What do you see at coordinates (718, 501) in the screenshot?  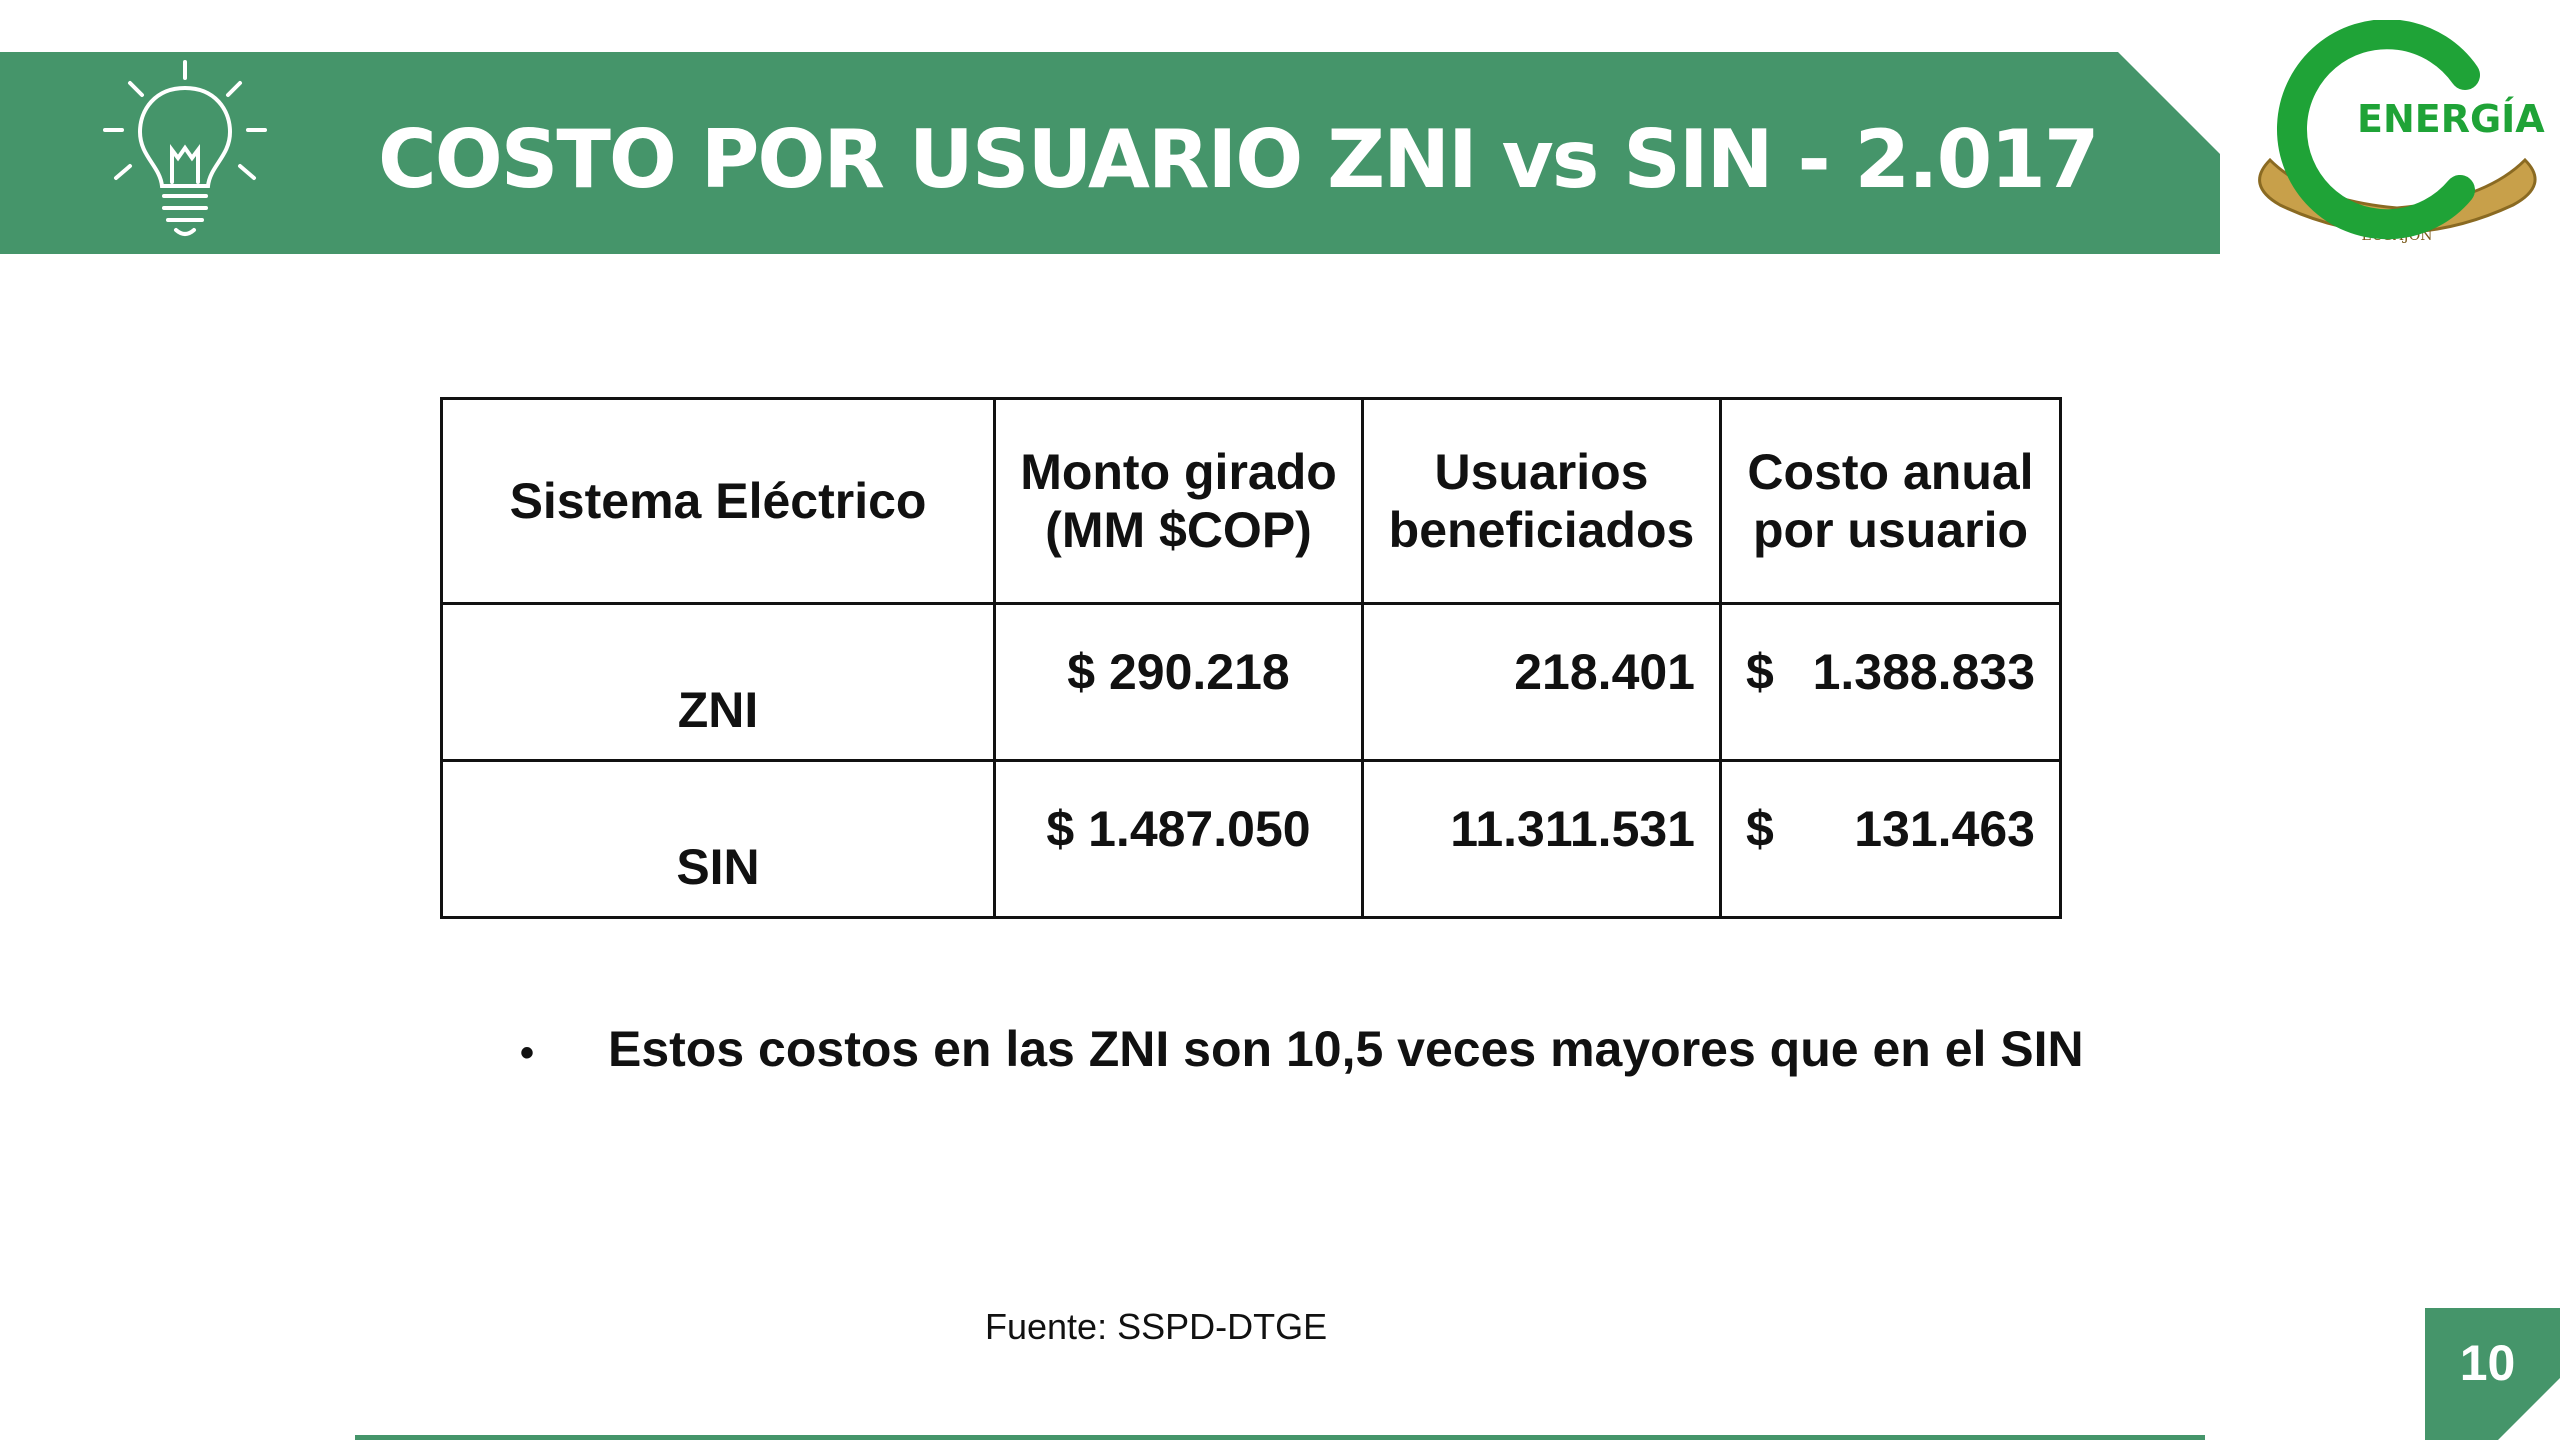 I see `header-sistema: Sistema Eléctrico` at bounding box center [718, 501].